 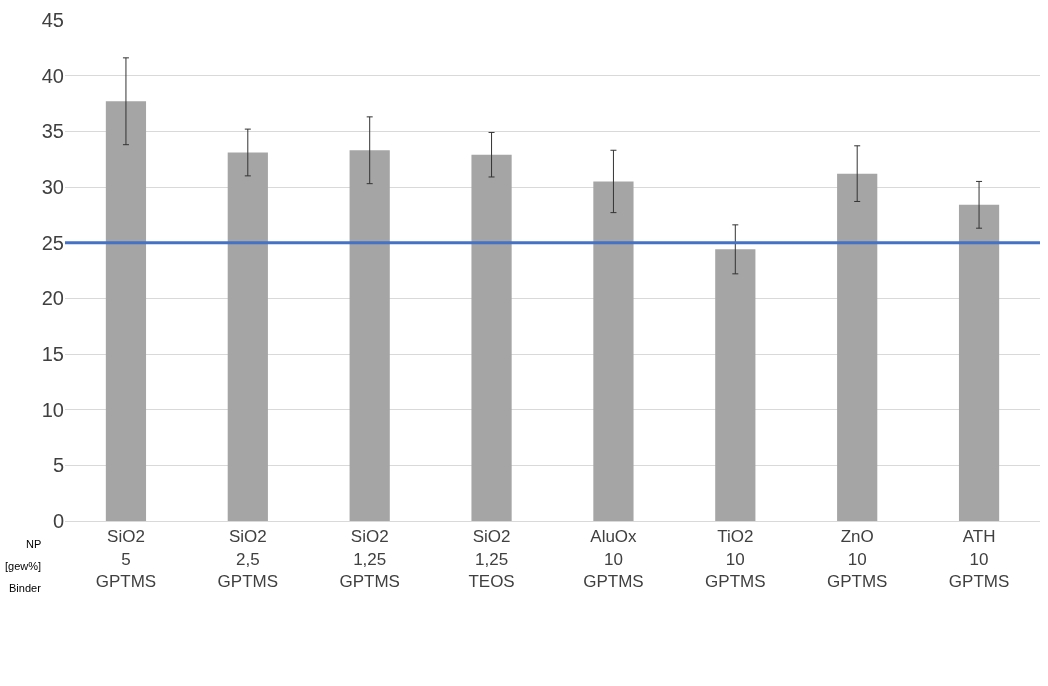 What do you see at coordinates (52, 298) in the screenshot?
I see `y-tick-label: 20` at bounding box center [52, 298].